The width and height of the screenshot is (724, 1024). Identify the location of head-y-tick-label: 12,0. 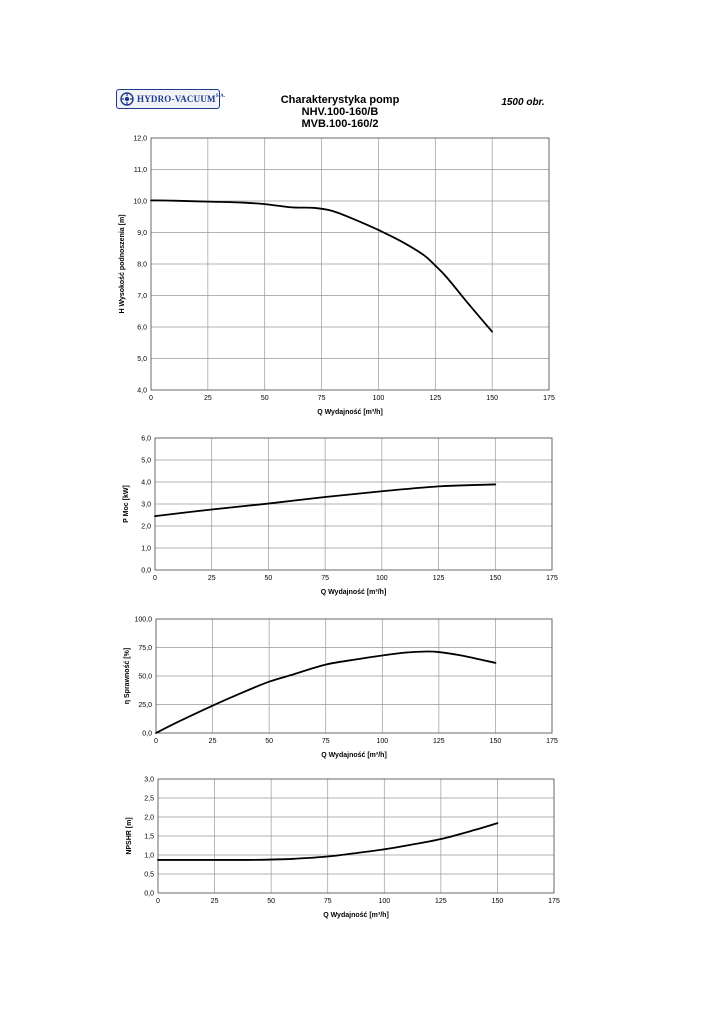
(140, 139).